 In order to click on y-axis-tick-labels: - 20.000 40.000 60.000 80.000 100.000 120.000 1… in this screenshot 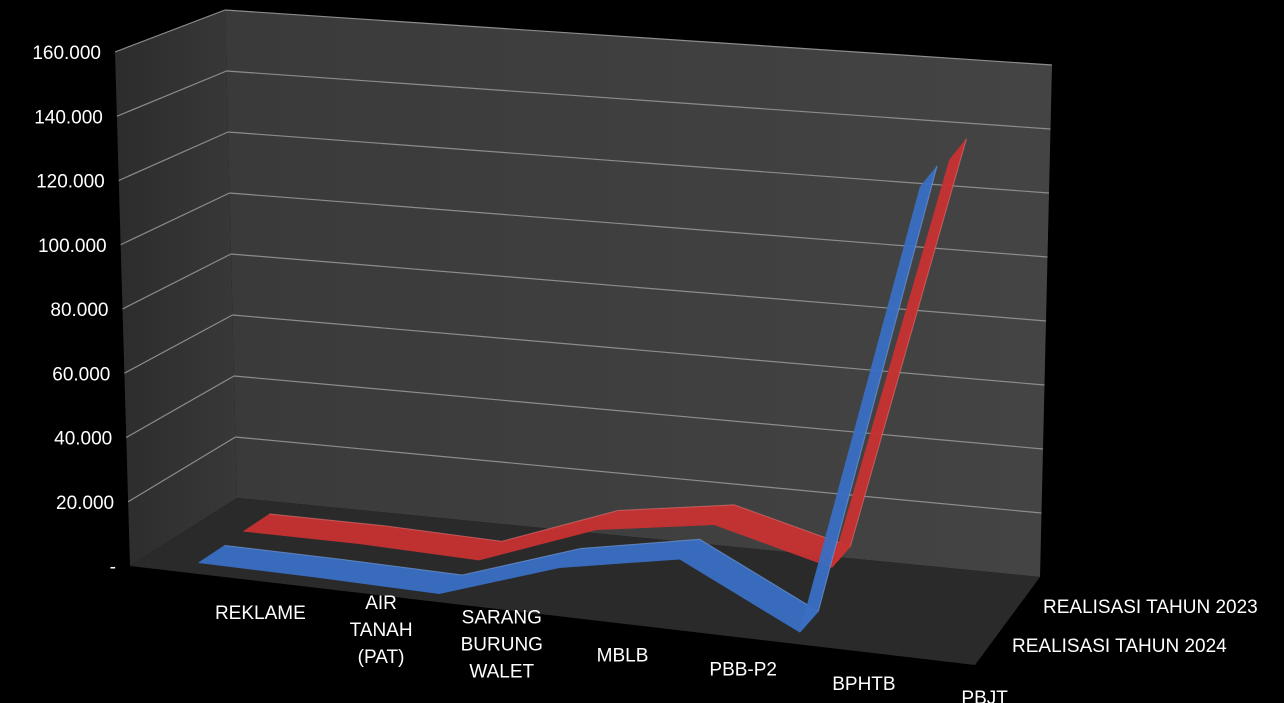, I will do `click(74, 310)`.